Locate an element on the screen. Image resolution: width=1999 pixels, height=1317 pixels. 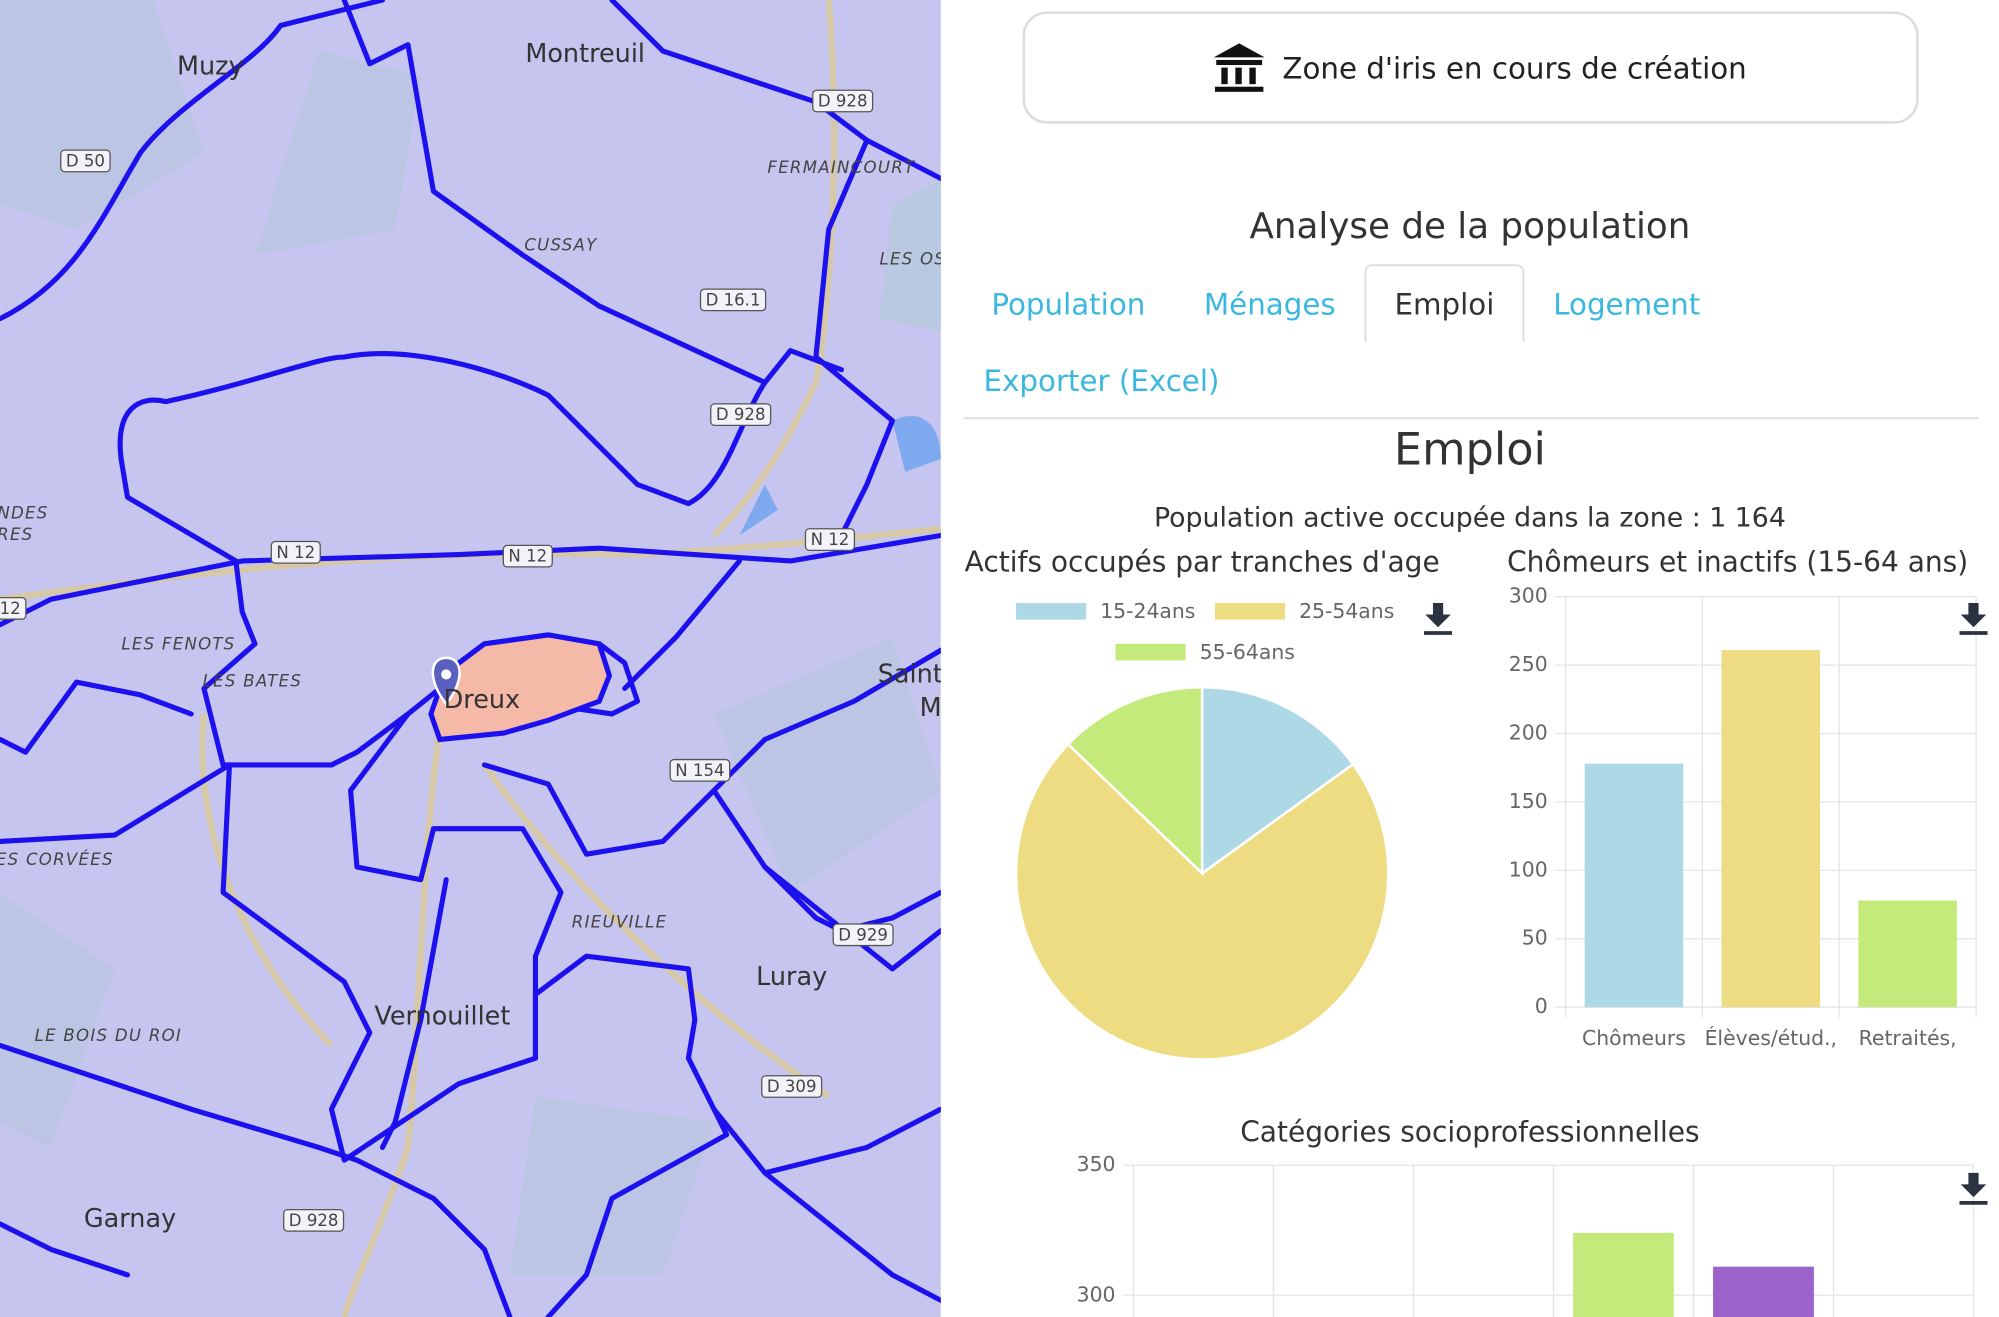
chart-title: Catégories socioprofessionnelles is located at coordinates (1469, 1131).